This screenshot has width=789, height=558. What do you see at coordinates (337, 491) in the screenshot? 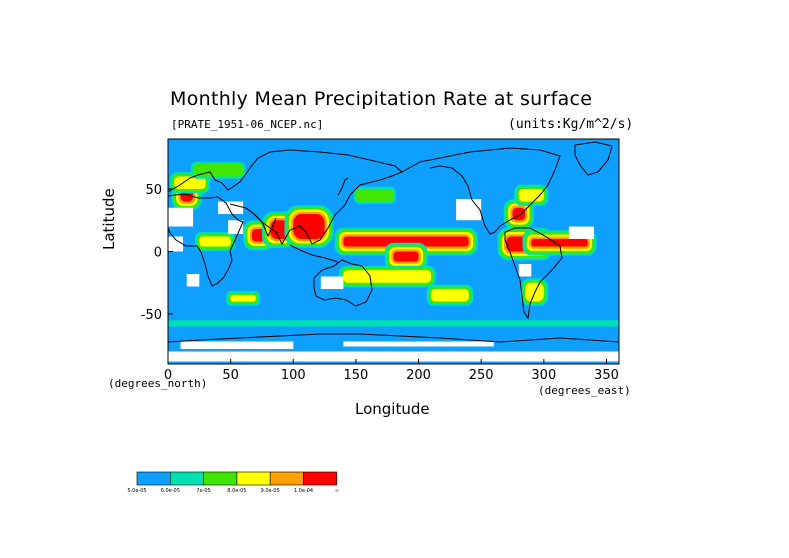
I see `colorbar-label-6: ∞` at bounding box center [337, 491].